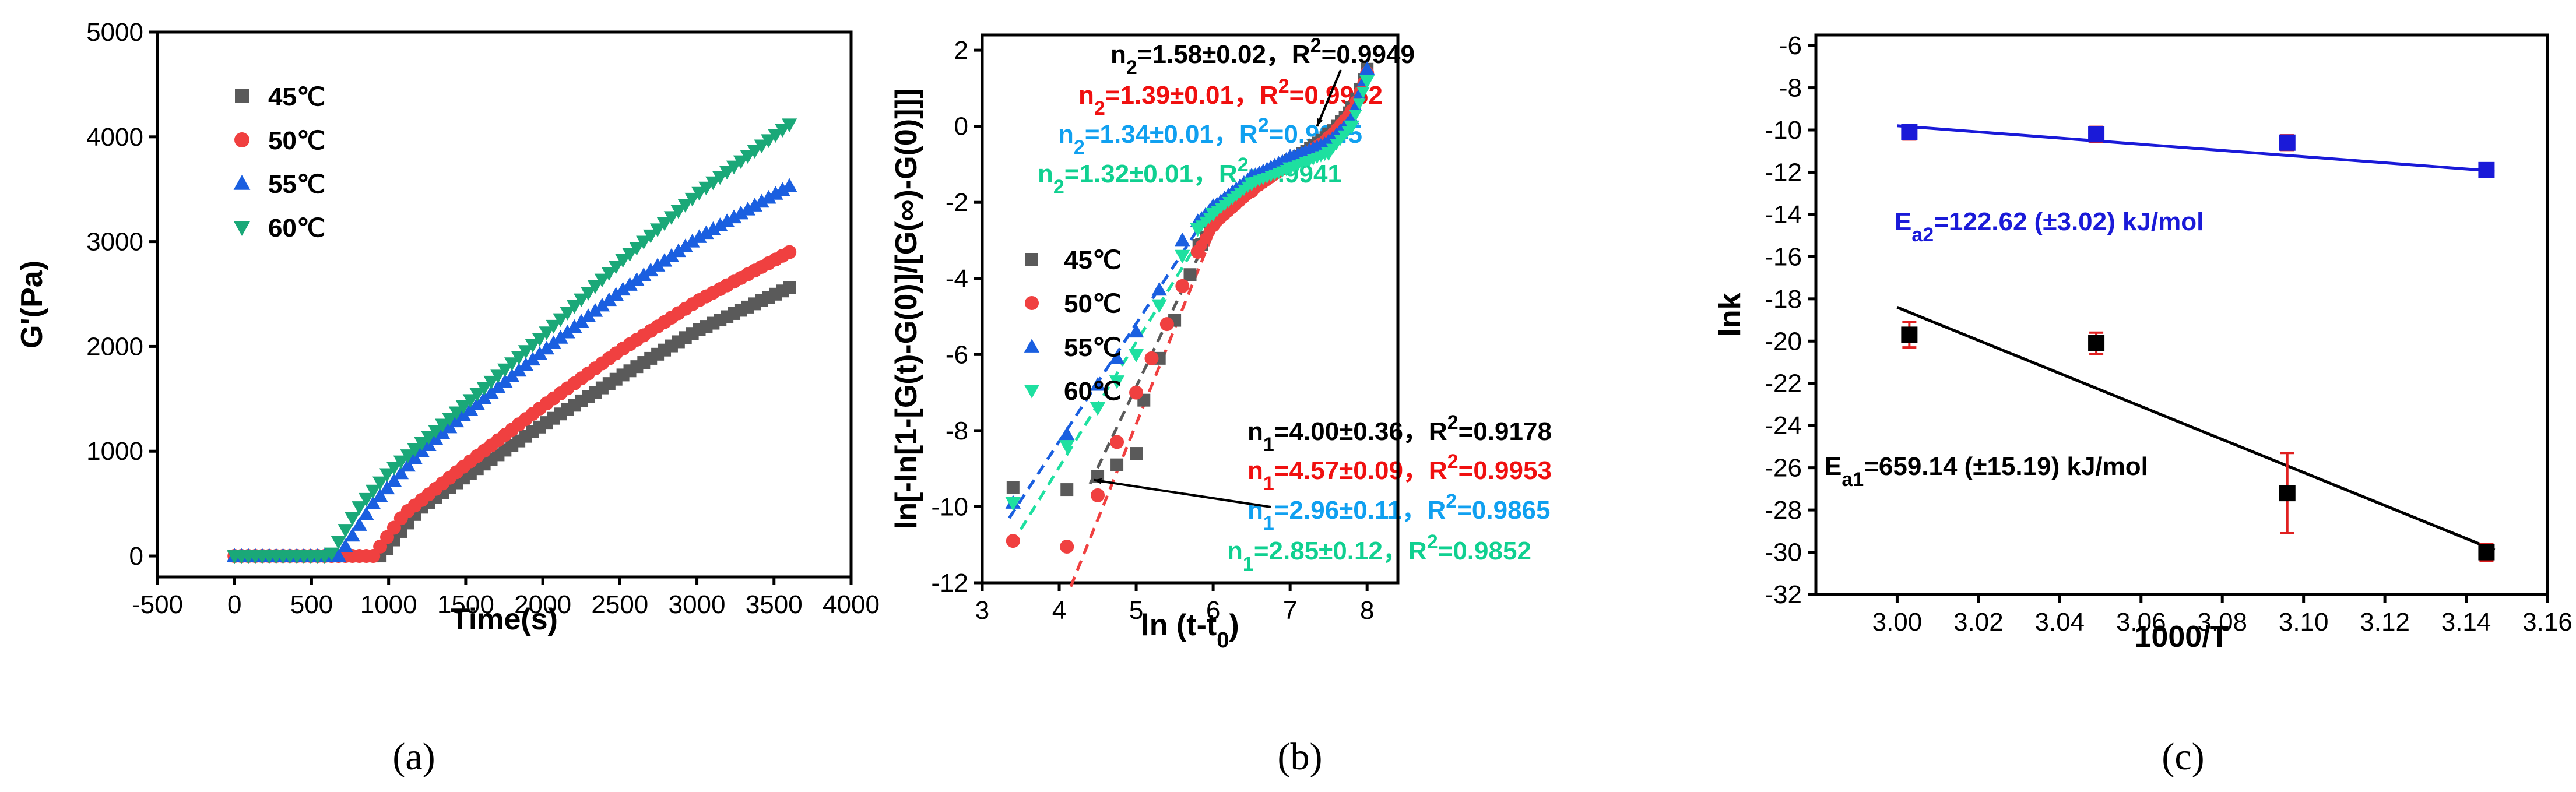 The height and width of the screenshot is (792, 2576). I want to click on x-tick-label-a: 2000, so click(542, 604).